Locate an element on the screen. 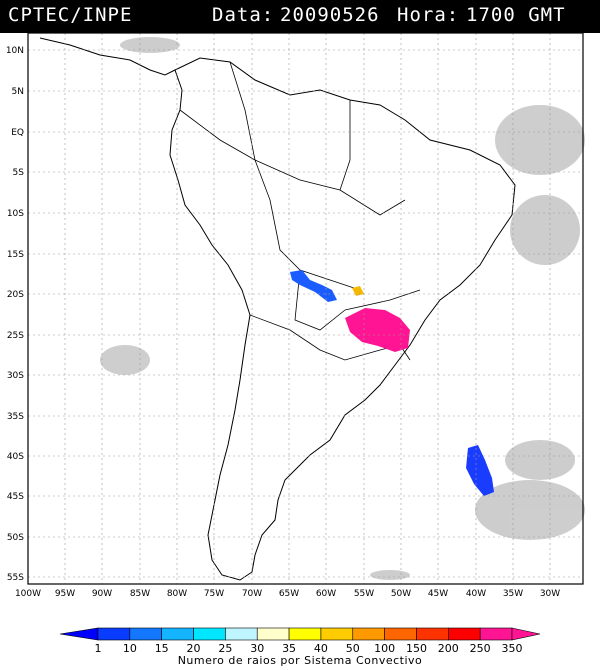 The image size is (600, 670). legend-value: 350 is located at coordinates (512, 648).